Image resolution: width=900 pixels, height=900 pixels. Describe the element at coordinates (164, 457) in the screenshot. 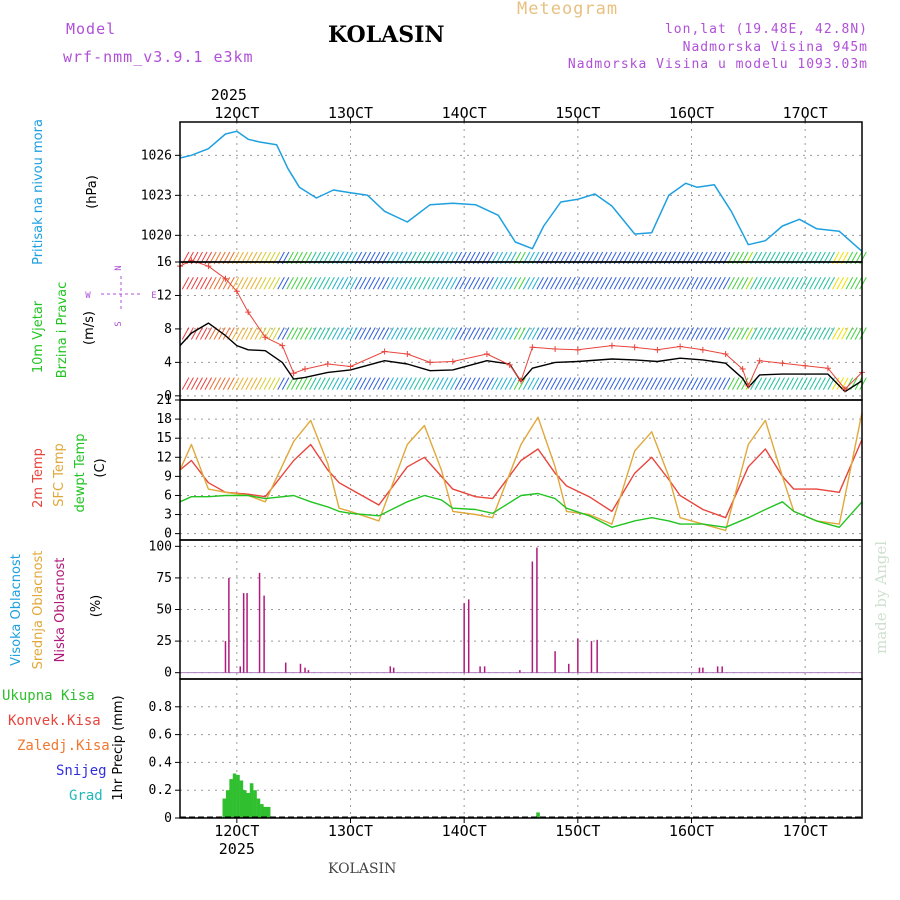

I see `y-tick-label: 12` at that location.